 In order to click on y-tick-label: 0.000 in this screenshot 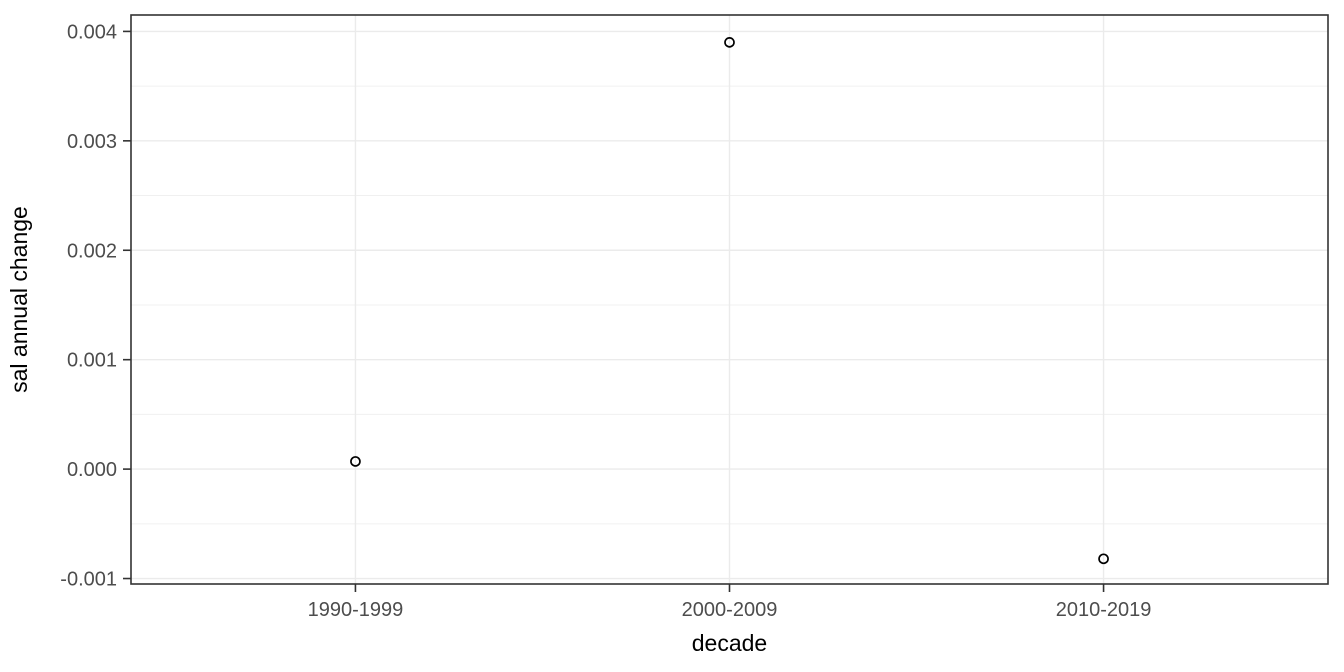, I will do `click(92, 470)`.